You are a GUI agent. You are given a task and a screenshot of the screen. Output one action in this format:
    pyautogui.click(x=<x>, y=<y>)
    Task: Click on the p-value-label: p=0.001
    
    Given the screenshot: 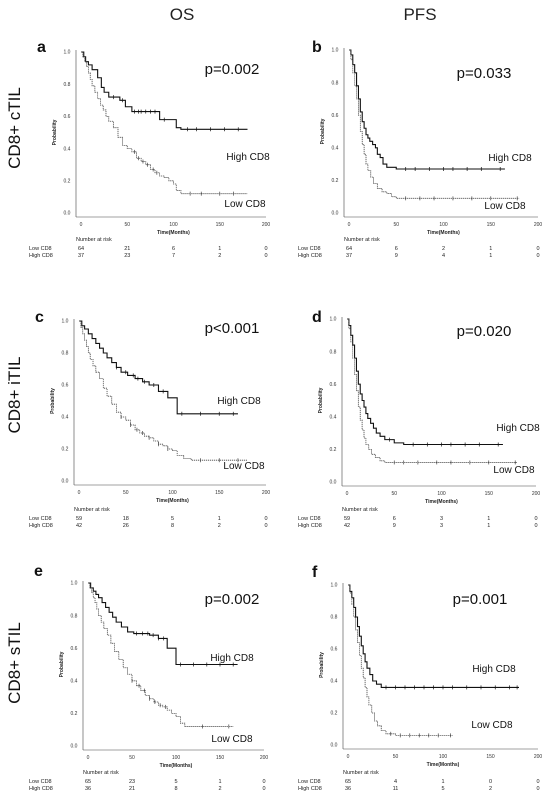 What is the action you would take?
    pyautogui.click(x=480, y=599)
    